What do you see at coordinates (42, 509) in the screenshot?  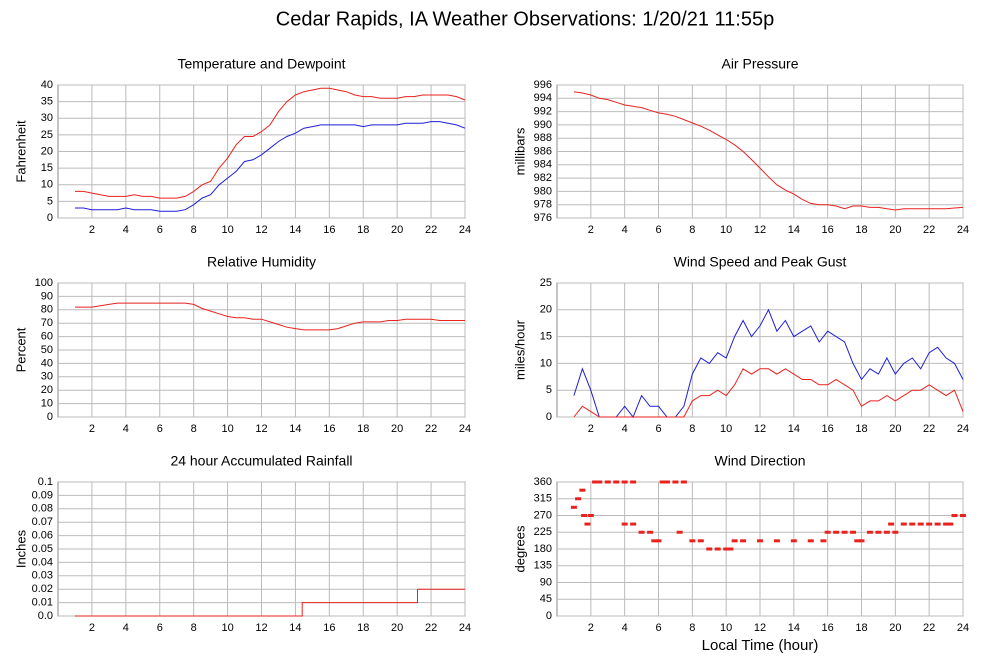 I see `y-tick-label: 0.08` at bounding box center [42, 509].